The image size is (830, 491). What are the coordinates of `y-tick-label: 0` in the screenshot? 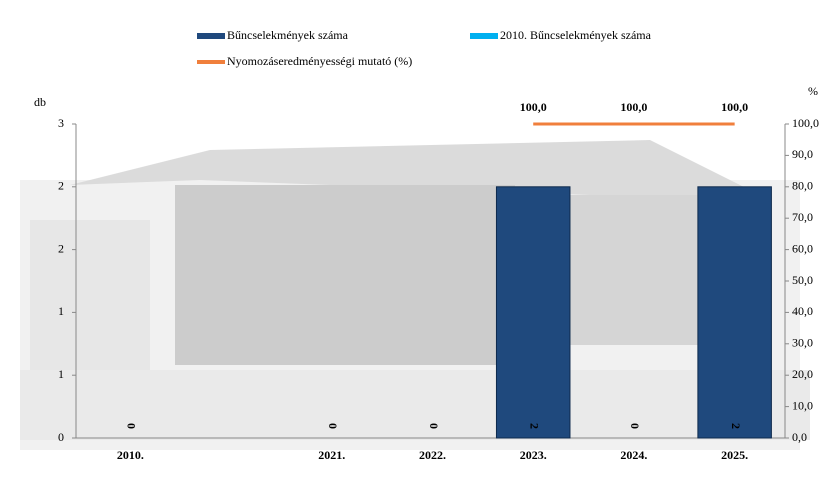 It's located at (61, 437).